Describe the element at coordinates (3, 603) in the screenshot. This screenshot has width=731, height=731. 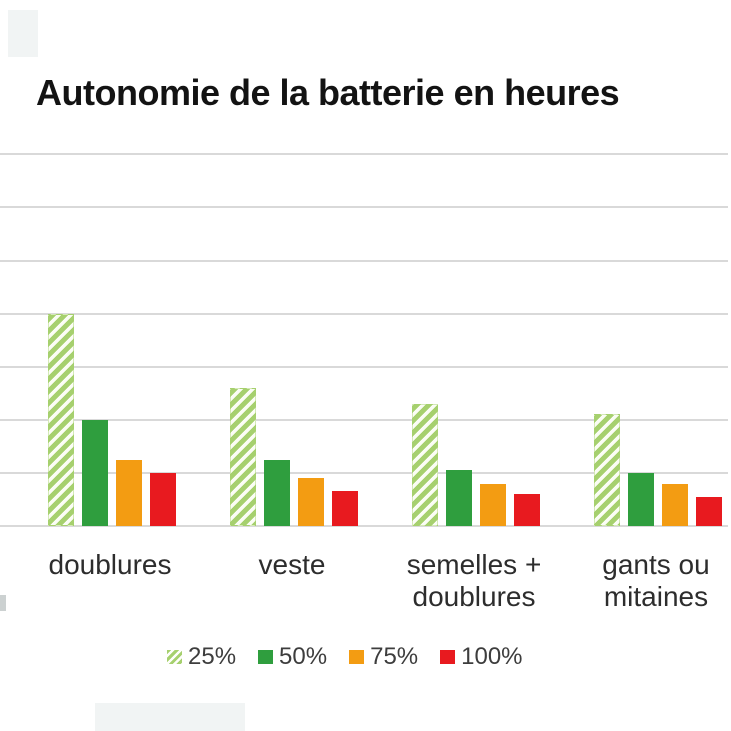
I see `cropped-edge-artifact-left` at that location.